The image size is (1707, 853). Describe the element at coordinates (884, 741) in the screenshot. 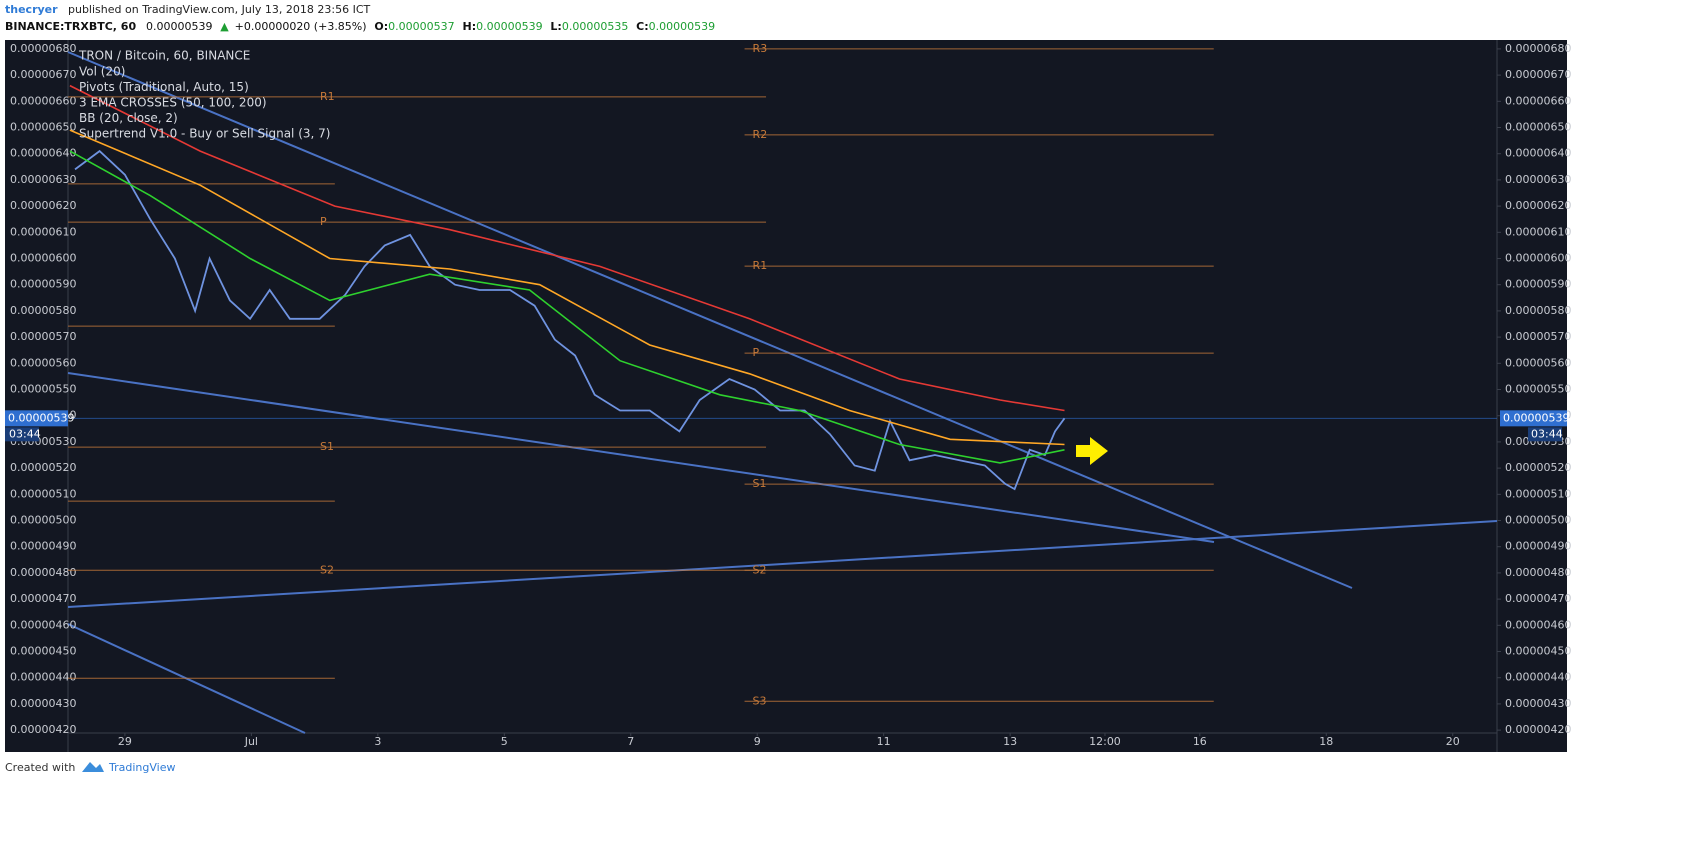

I see `x-tick-label: 11` at that location.